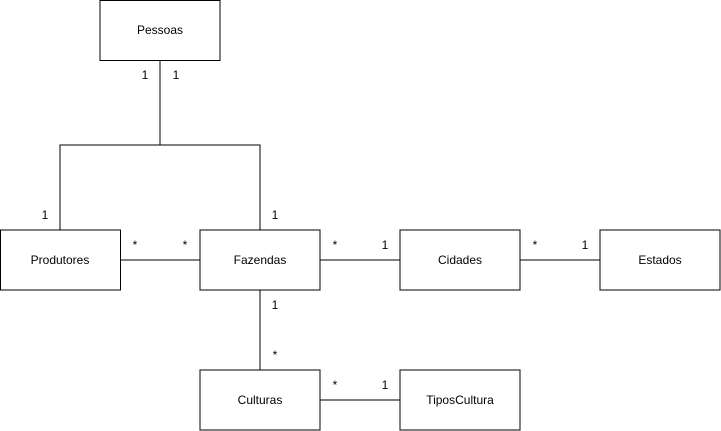 The image size is (721, 431). Describe the element at coordinates (145, 75) in the screenshot. I see `mult-pessoas-produtores-from: 1` at that location.